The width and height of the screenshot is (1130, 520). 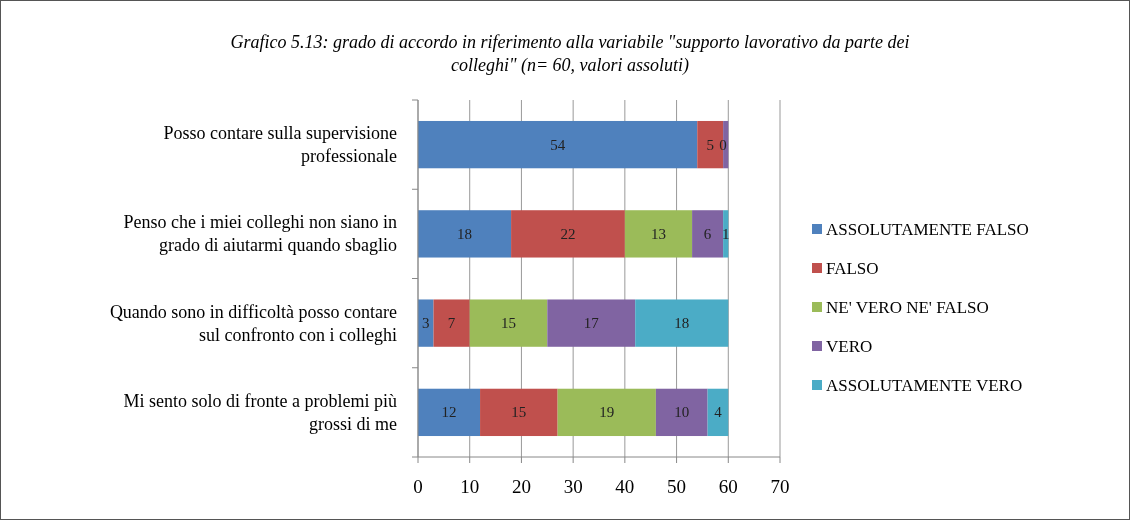 What do you see at coordinates (849, 346) in the screenshot?
I see `legend-label: VERO` at bounding box center [849, 346].